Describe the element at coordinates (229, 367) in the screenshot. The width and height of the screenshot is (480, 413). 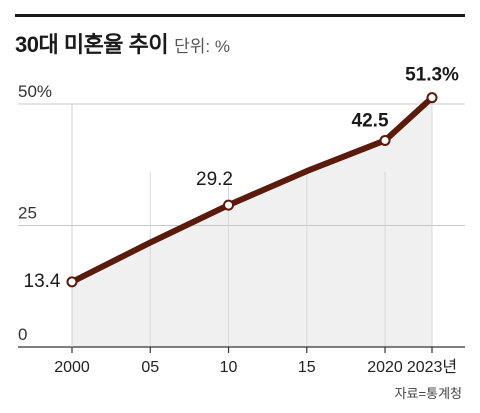
I see `x-tick-label-2010: 10` at that location.